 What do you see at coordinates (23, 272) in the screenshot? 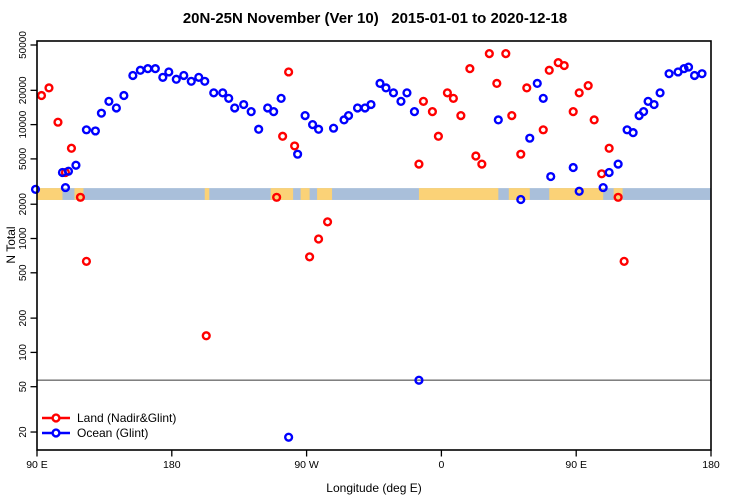
I see `y-tick-label: 500` at bounding box center [23, 272].